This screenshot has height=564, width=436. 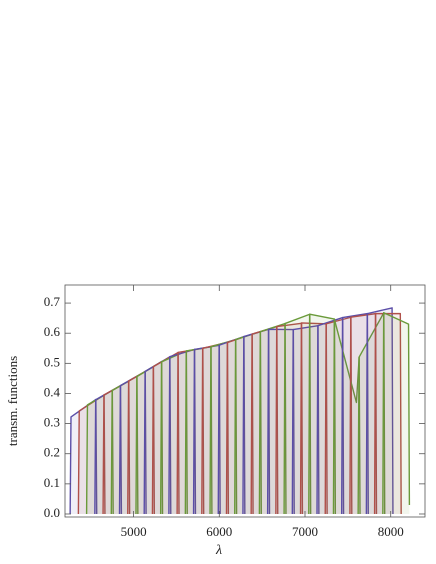 I want to click on x-tick-label: 5000, so click(x=134, y=531).